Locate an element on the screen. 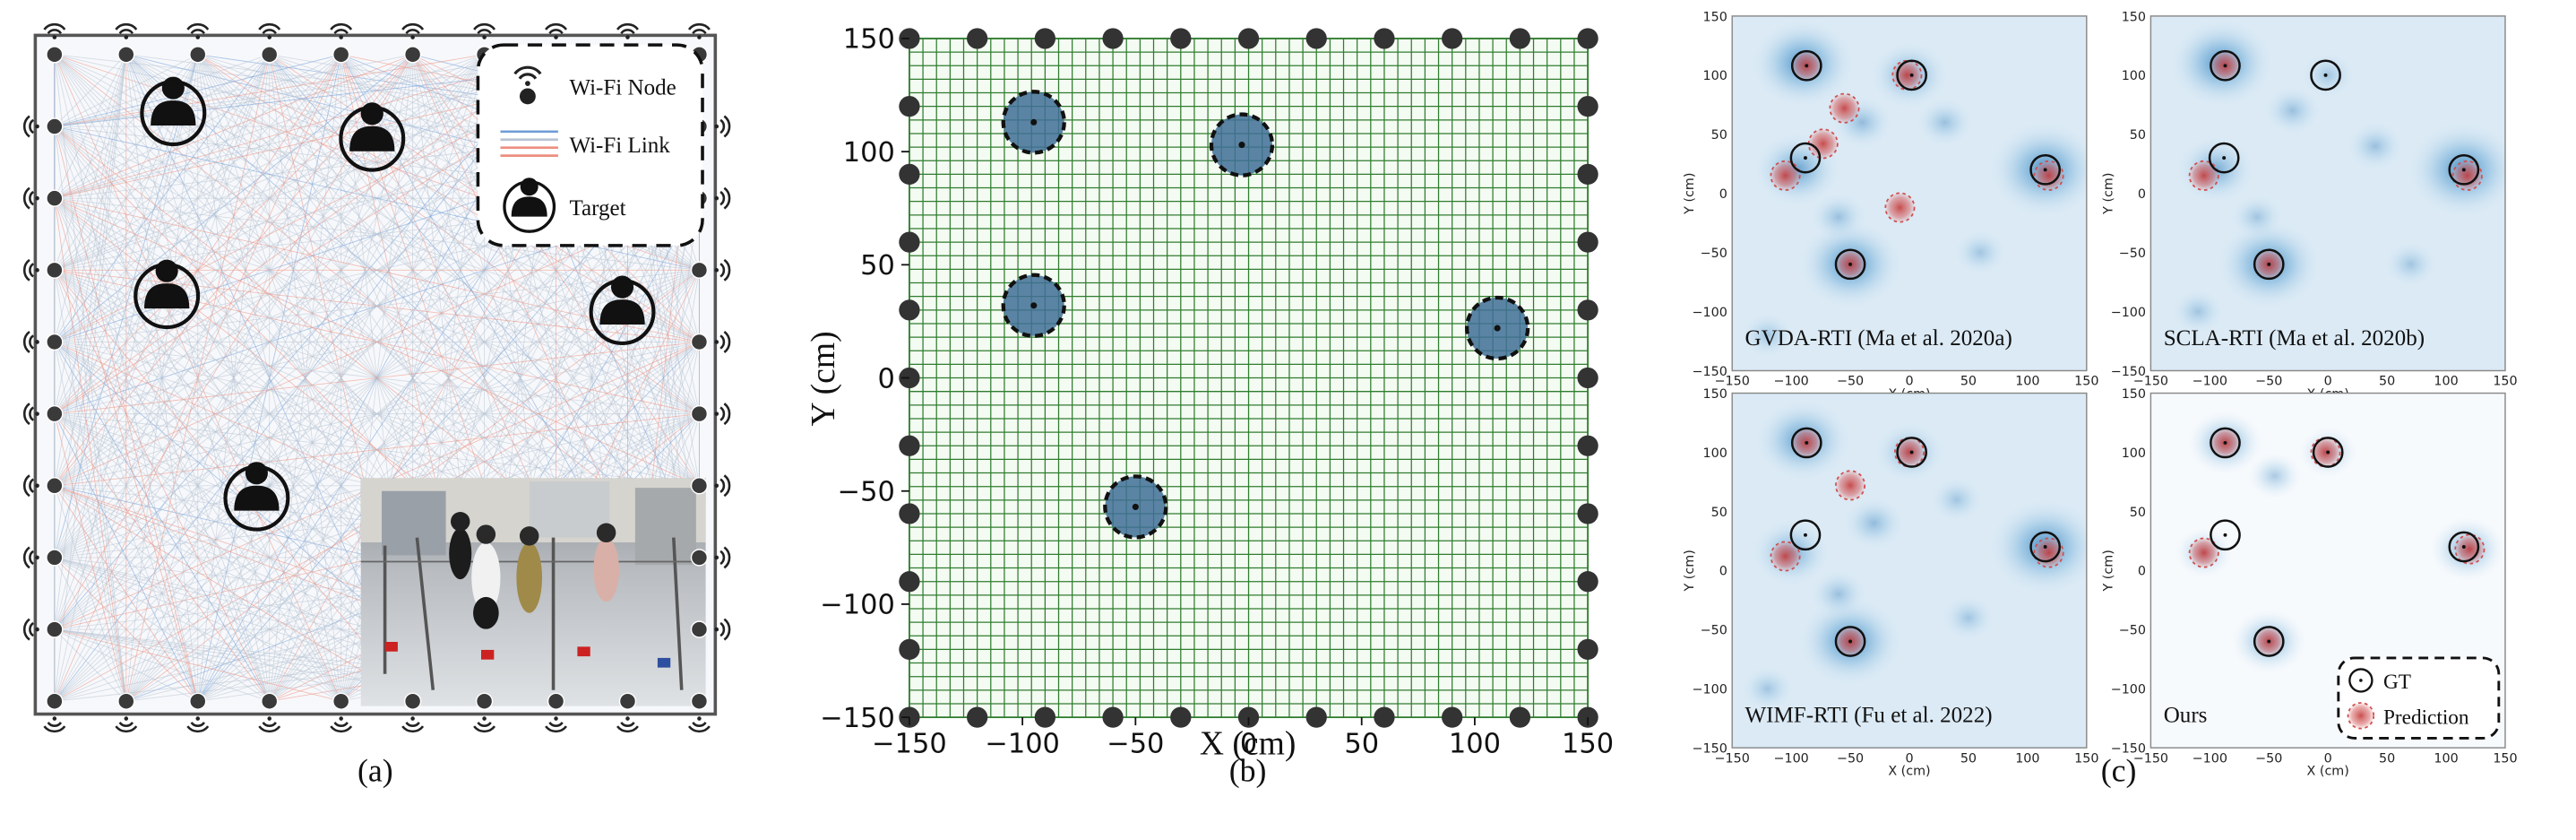 The image size is (2576, 840). subplot-title: Ours is located at coordinates (2186, 716).